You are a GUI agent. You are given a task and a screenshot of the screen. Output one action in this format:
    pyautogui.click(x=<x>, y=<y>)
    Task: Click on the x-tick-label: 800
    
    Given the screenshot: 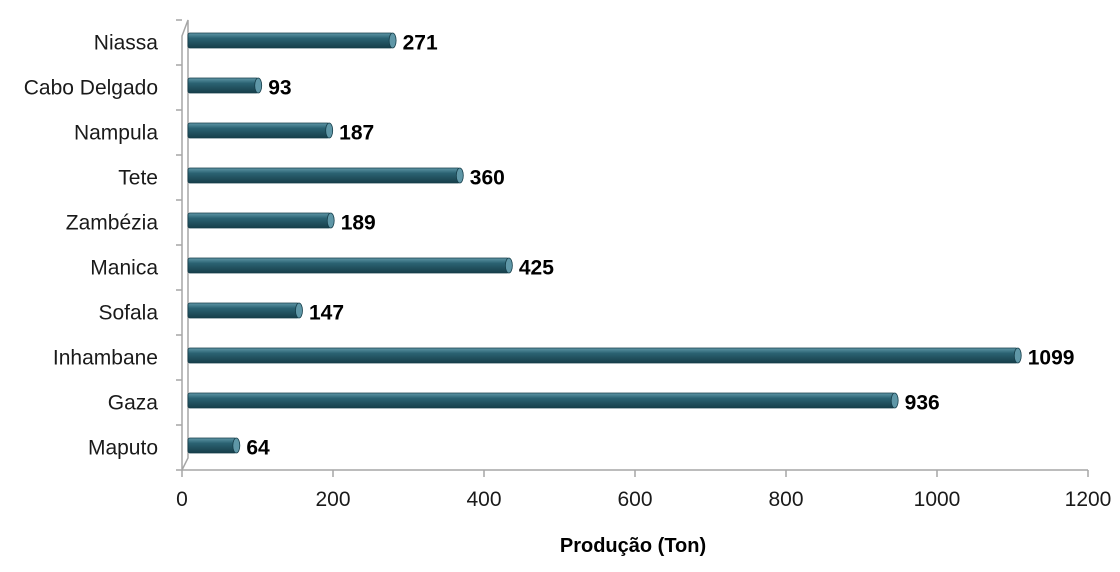 What is the action you would take?
    pyautogui.click(x=785, y=499)
    